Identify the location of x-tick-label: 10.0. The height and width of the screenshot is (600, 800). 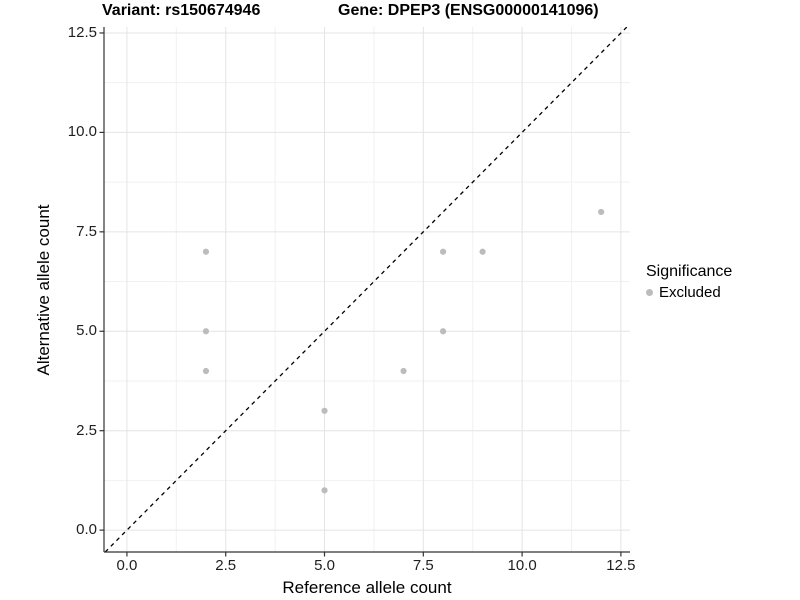
(522, 565).